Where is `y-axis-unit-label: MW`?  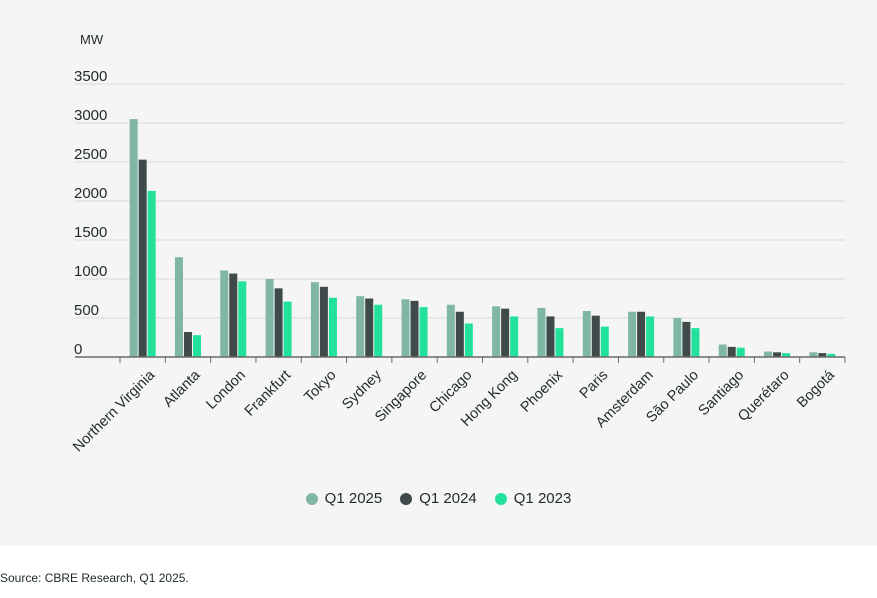
y-axis-unit-label: MW is located at coordinates (92, 39).